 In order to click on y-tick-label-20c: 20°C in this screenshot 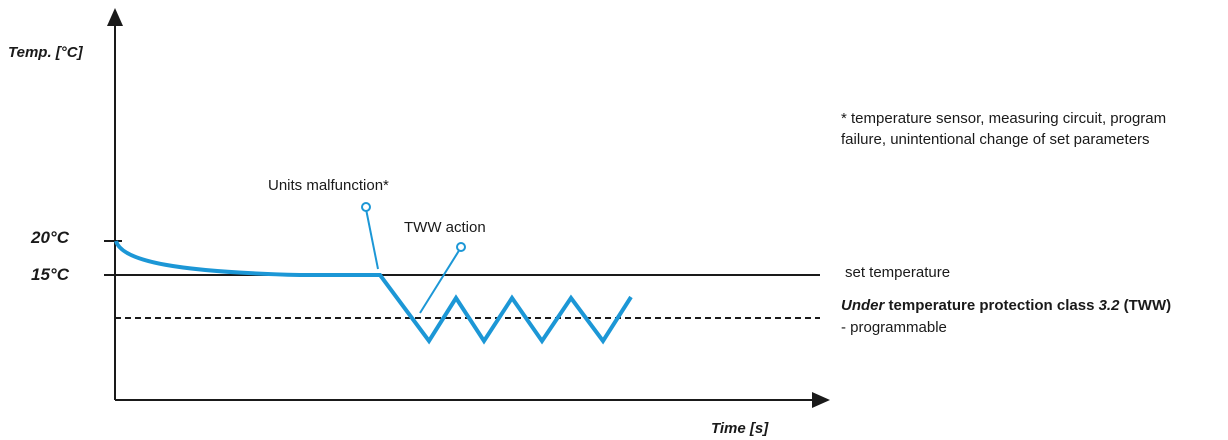, I will do `click(50, 237)`.